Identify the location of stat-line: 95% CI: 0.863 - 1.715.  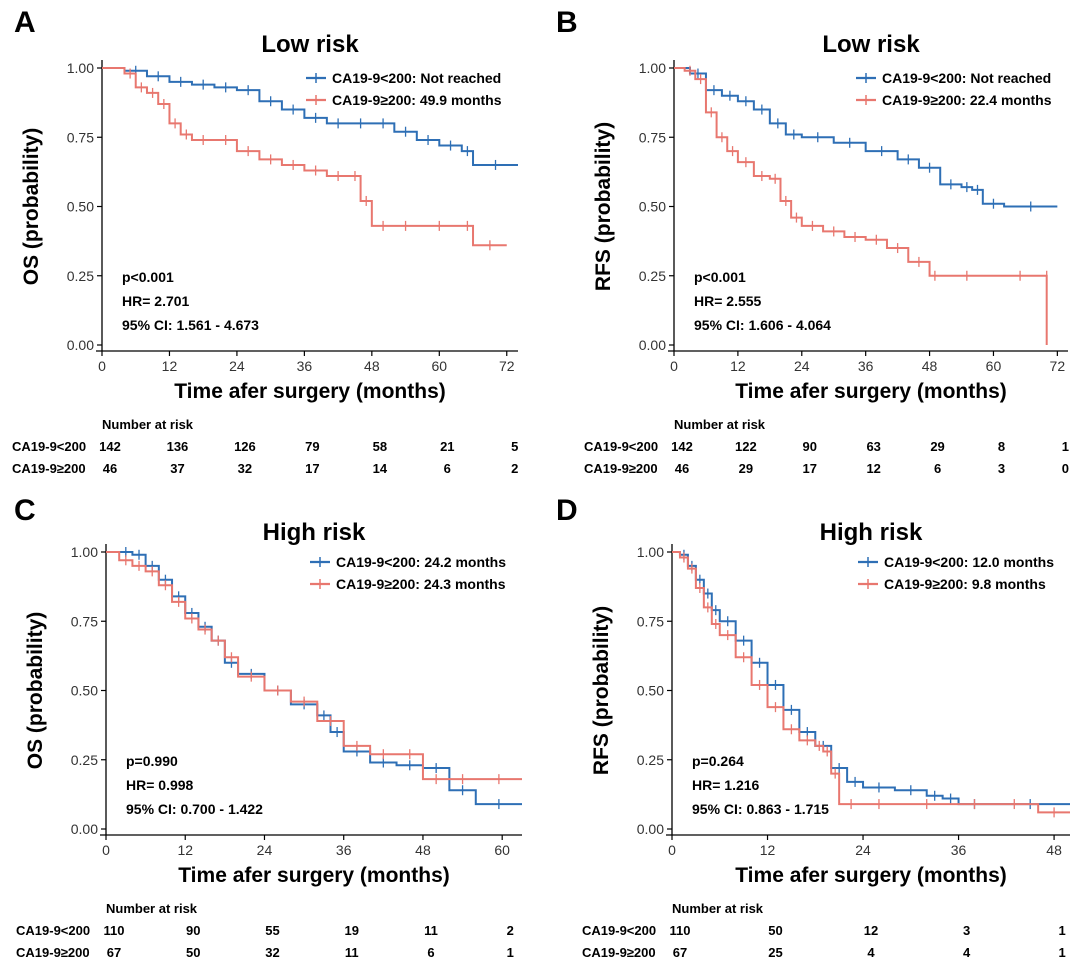
(760, 809).